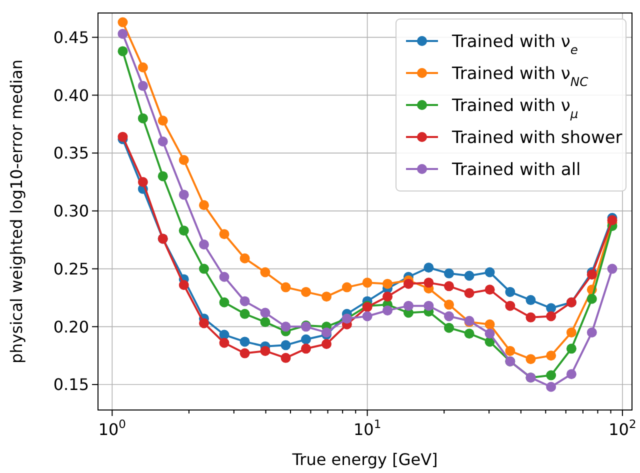  Describe the element at coordinates (514, 108) in the screenshot. I see `legend-label: Trained with ν$_{μ}$` at that location.